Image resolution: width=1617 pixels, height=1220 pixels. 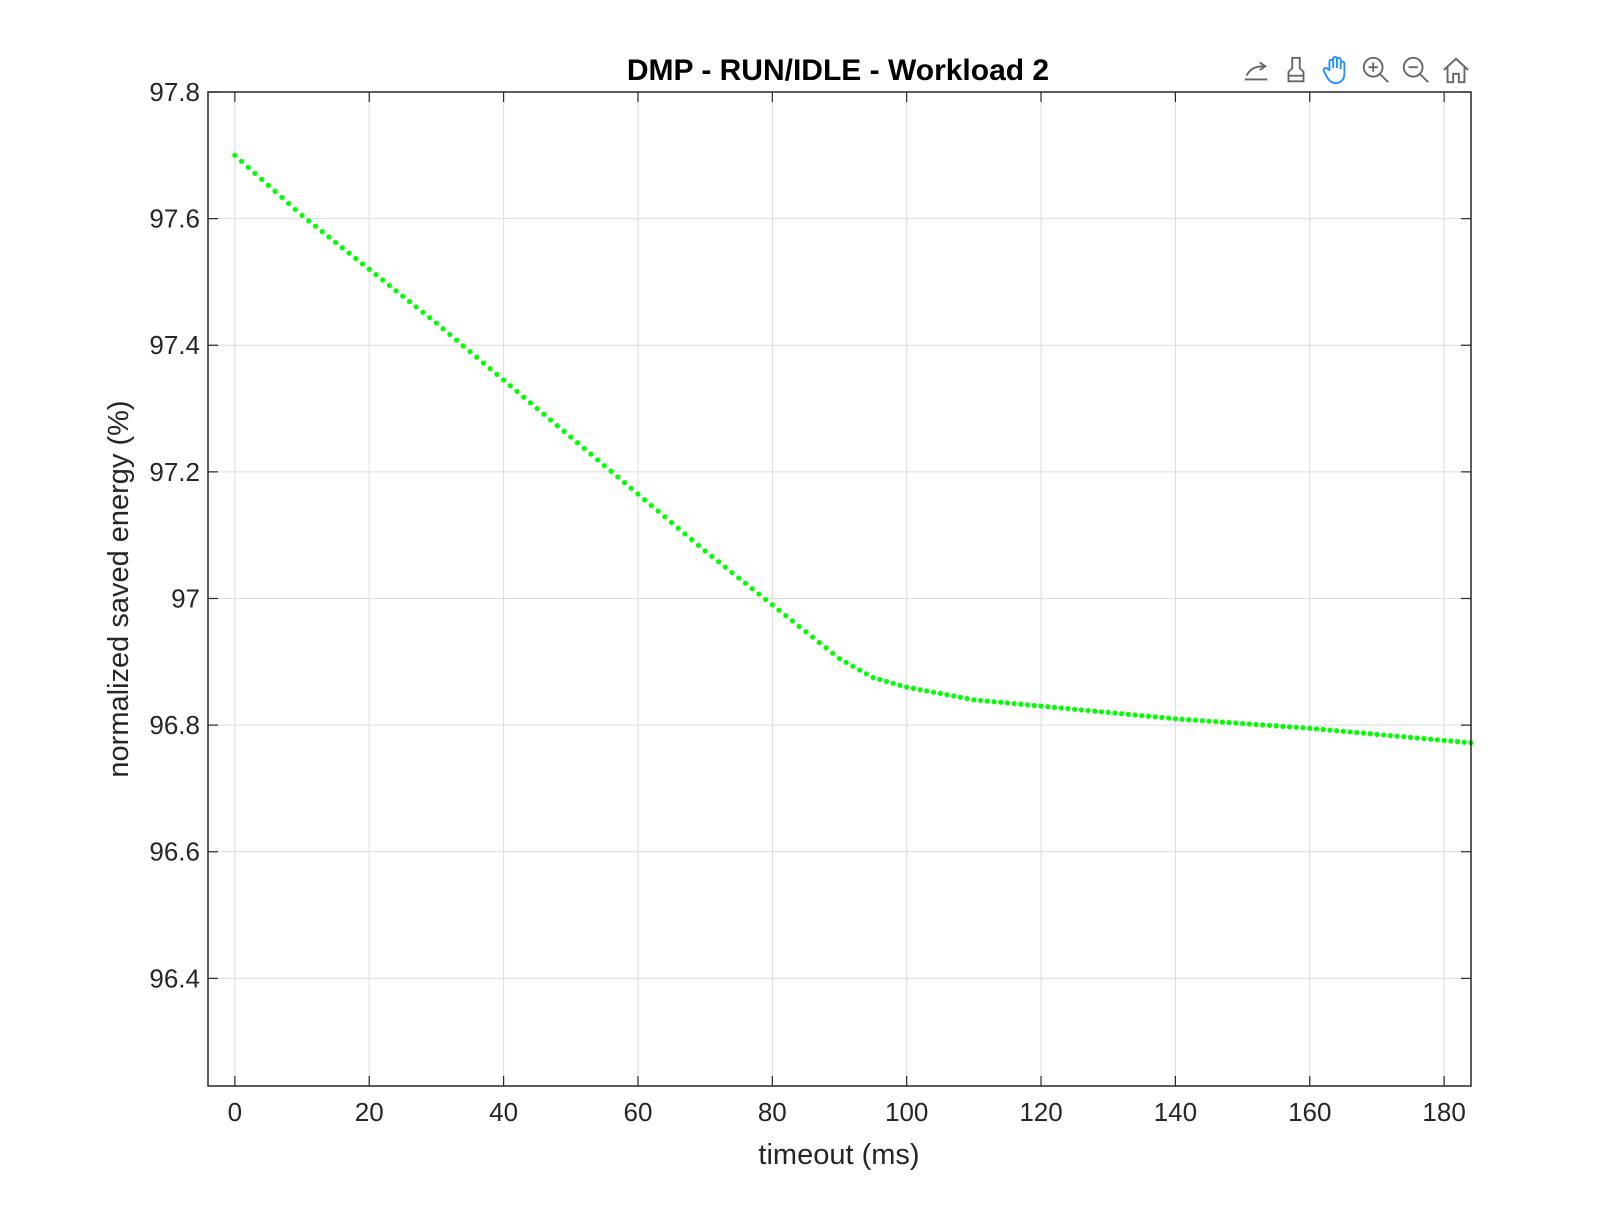 What do you see at coordinates (1175, 1112) in the screenshot?
I see `x-tick-label: 140` at bounding box center [1175, 1112].